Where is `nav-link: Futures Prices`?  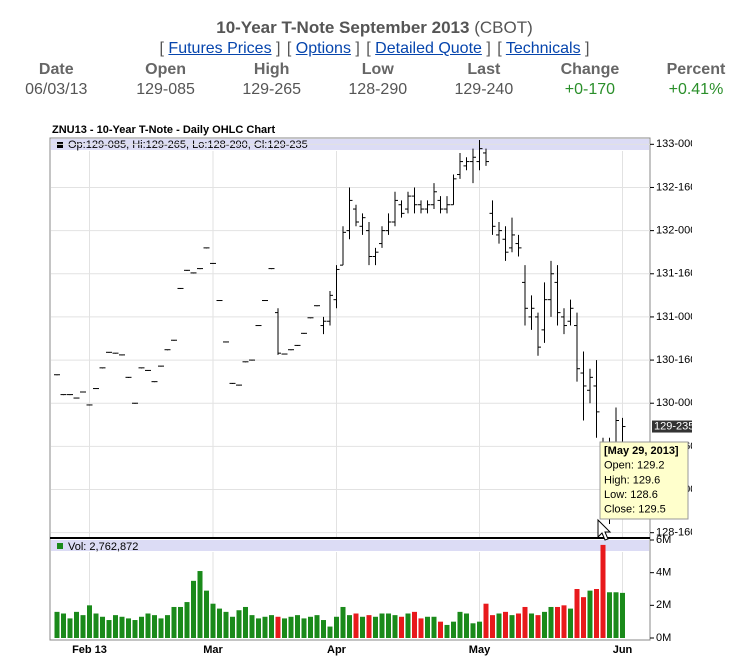
nav-link: Futures Prices is located at coordinates (220, 48).